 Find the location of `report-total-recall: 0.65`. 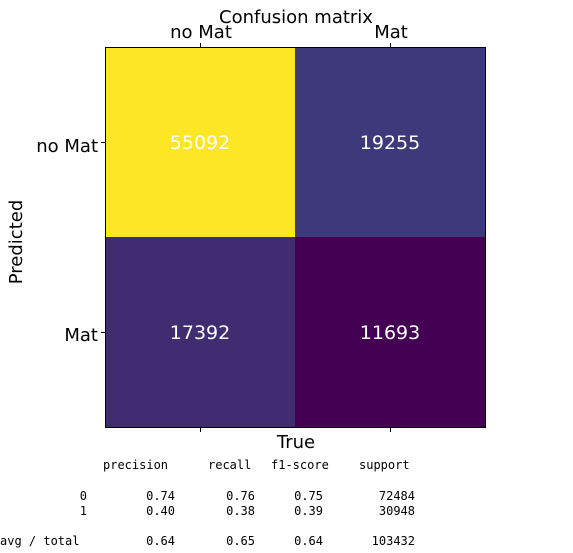

report-total-recall: 0.65 is located at coordinates (240, 541).